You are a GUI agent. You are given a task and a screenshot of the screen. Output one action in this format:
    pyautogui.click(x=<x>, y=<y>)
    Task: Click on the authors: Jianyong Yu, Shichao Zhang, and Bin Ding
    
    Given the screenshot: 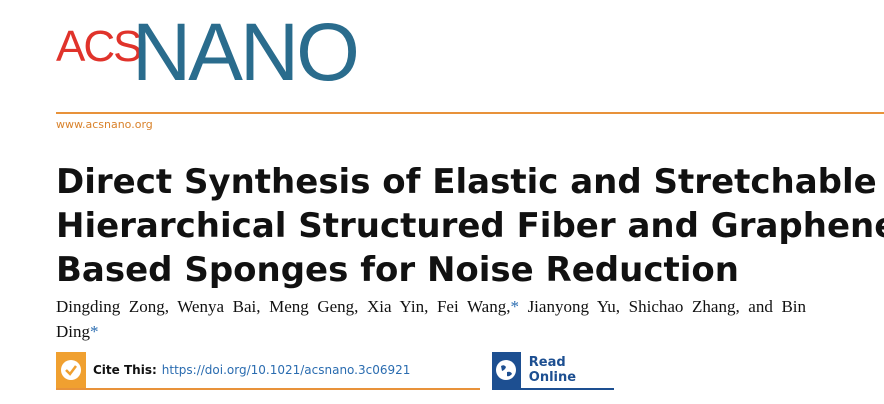 What is the action you would take?
    pyautogui.click(x=431, y=319)
    